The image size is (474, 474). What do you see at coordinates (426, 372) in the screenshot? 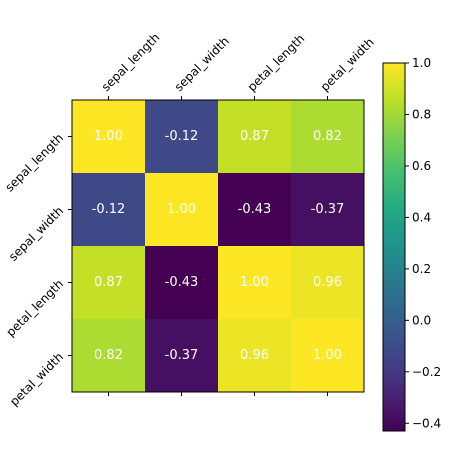
I see `colorbar-tick-label-6: −0.2` at bounding box center [426, 372].